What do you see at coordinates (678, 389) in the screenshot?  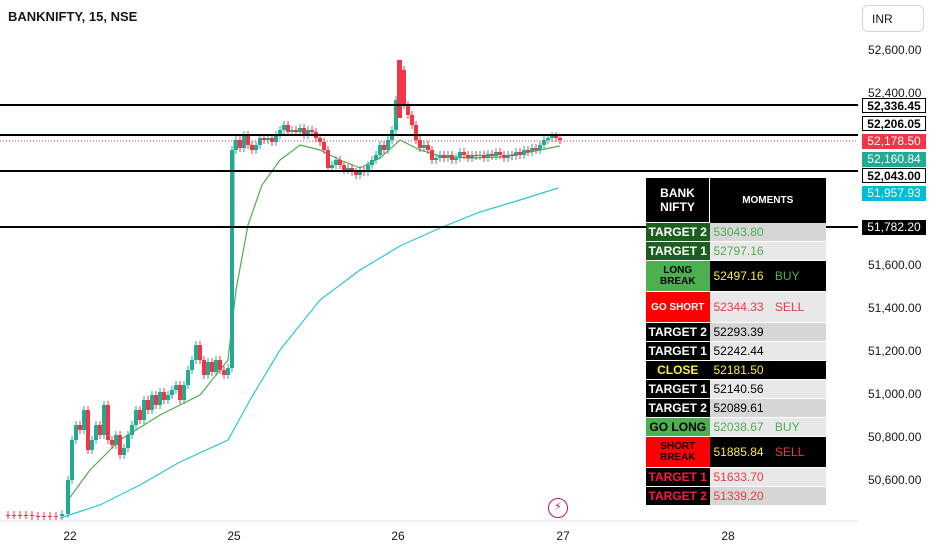 I see `row-label: TARGET 1` at bounding box center [678, 389].